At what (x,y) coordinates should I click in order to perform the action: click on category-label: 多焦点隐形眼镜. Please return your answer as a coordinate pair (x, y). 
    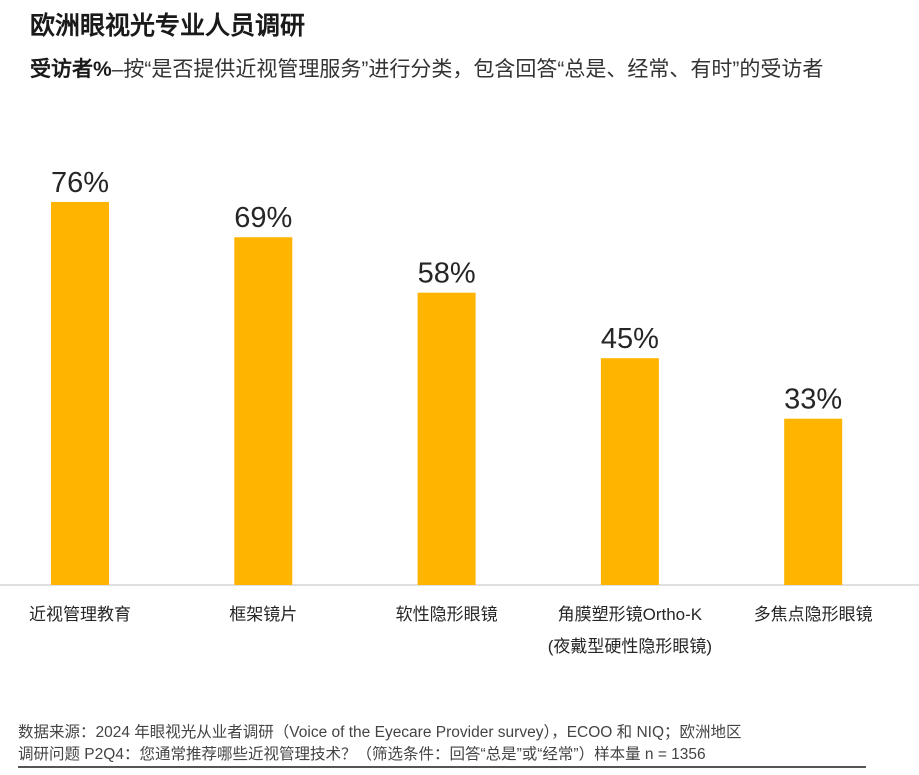
    Looking at the image, I should click on (813, 614).